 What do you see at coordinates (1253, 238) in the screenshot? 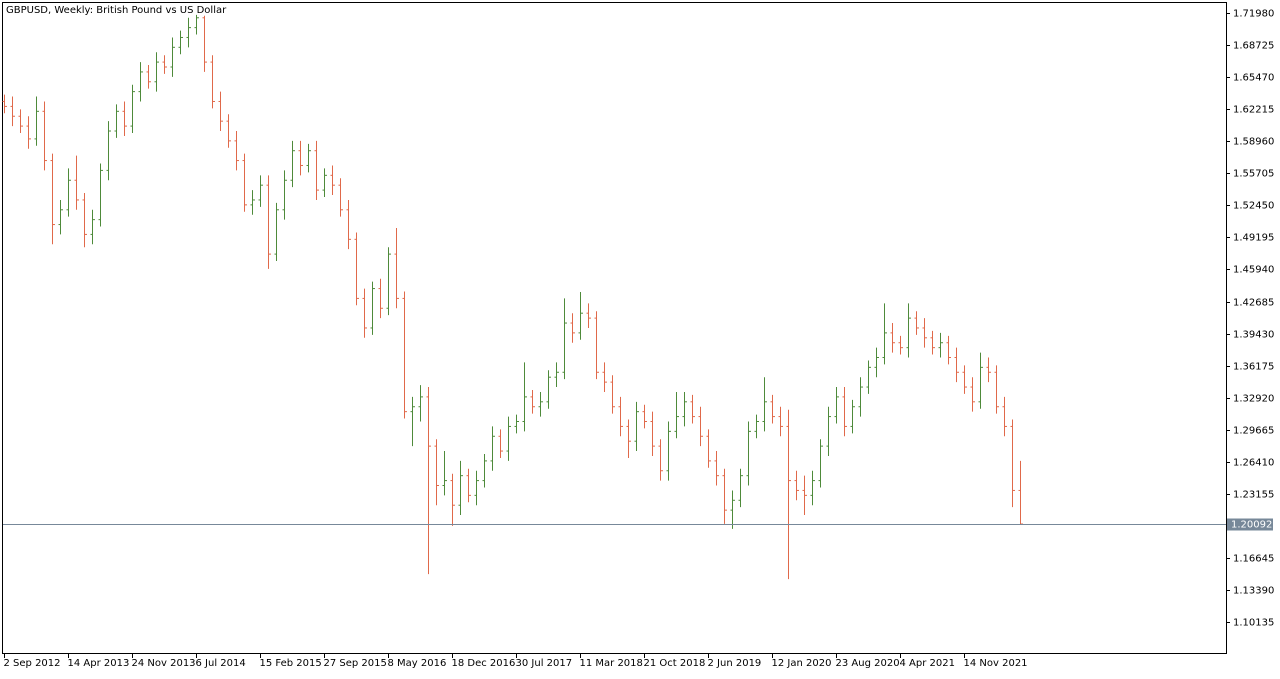
I see `y-tick-label: 1.49195` at bounding box center [1253, 238].